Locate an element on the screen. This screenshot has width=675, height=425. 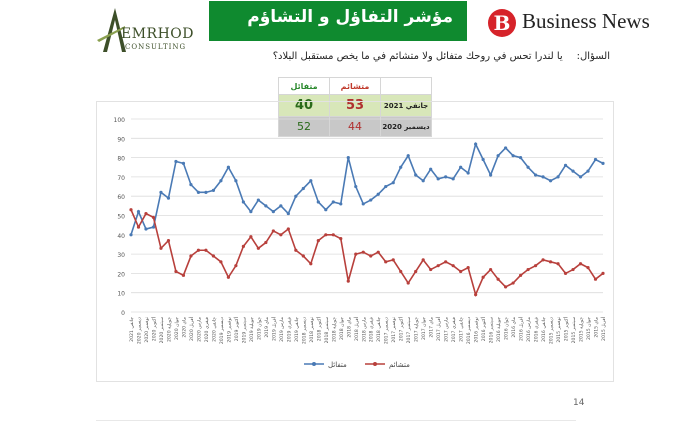
x-tick-label: أفريل 2016 is located at coordinates (521, 328).